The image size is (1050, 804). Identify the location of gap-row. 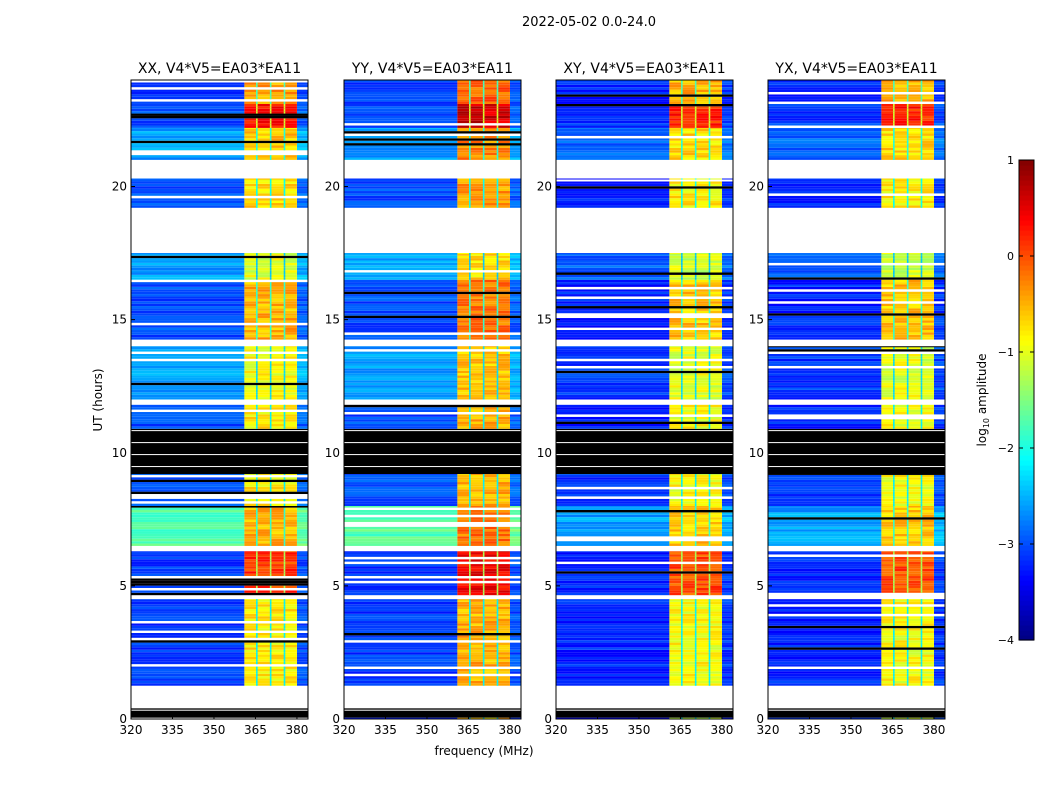
(219, 476).